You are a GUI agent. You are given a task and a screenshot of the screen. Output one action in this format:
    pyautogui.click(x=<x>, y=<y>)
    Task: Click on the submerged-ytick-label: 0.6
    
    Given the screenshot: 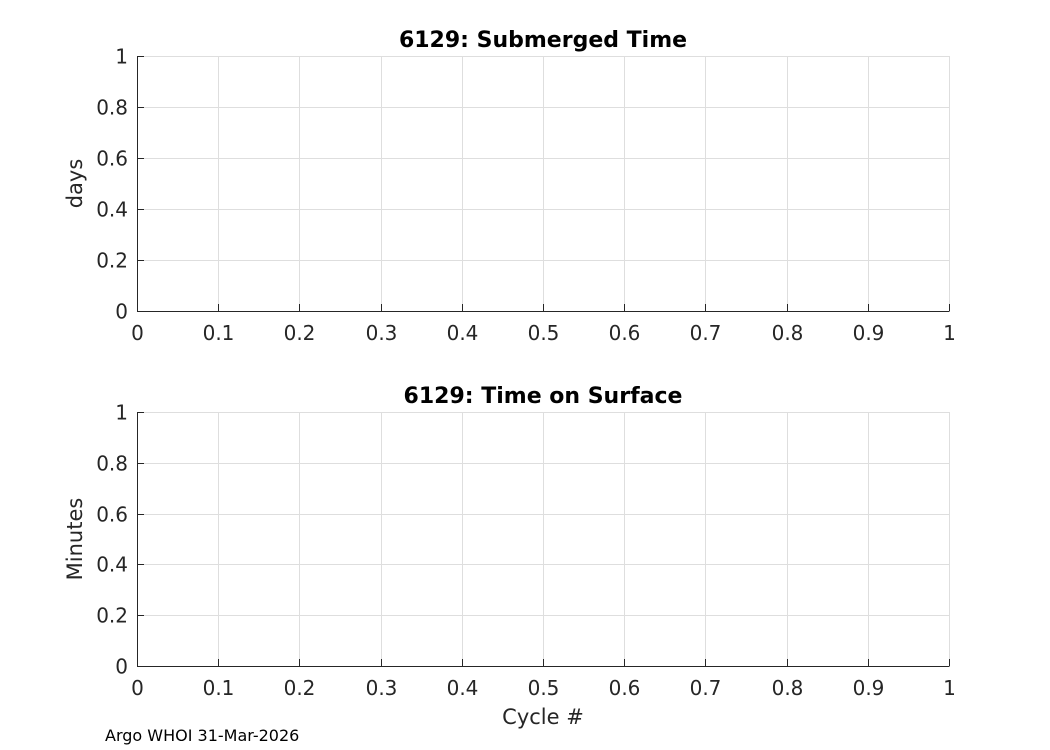 What is the action you would take?
    pyautogui.click(x=112, y=159)
    